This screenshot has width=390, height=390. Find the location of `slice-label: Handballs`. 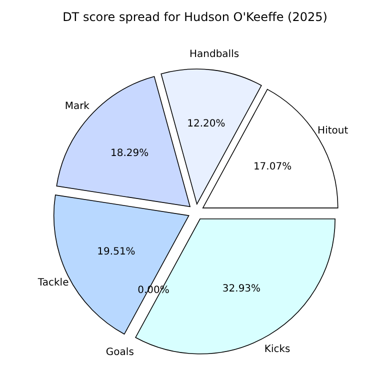

slice-label: Handballs is located at coordinates (214, 54).